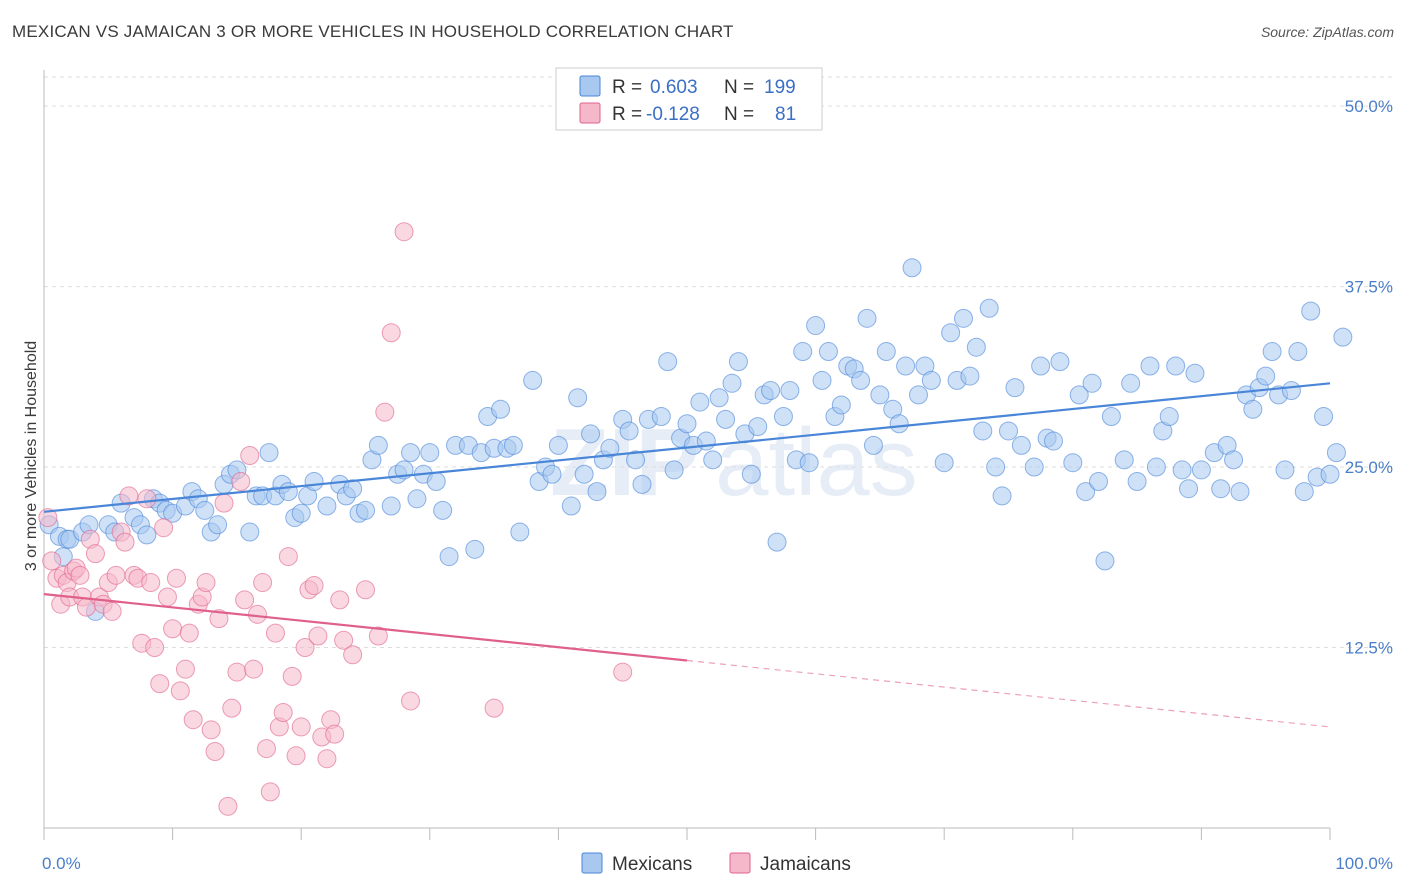  Describe the element at coordinates (673, 114) in the screenshot. I see `legend-r-value-2: -0.128` at that location.